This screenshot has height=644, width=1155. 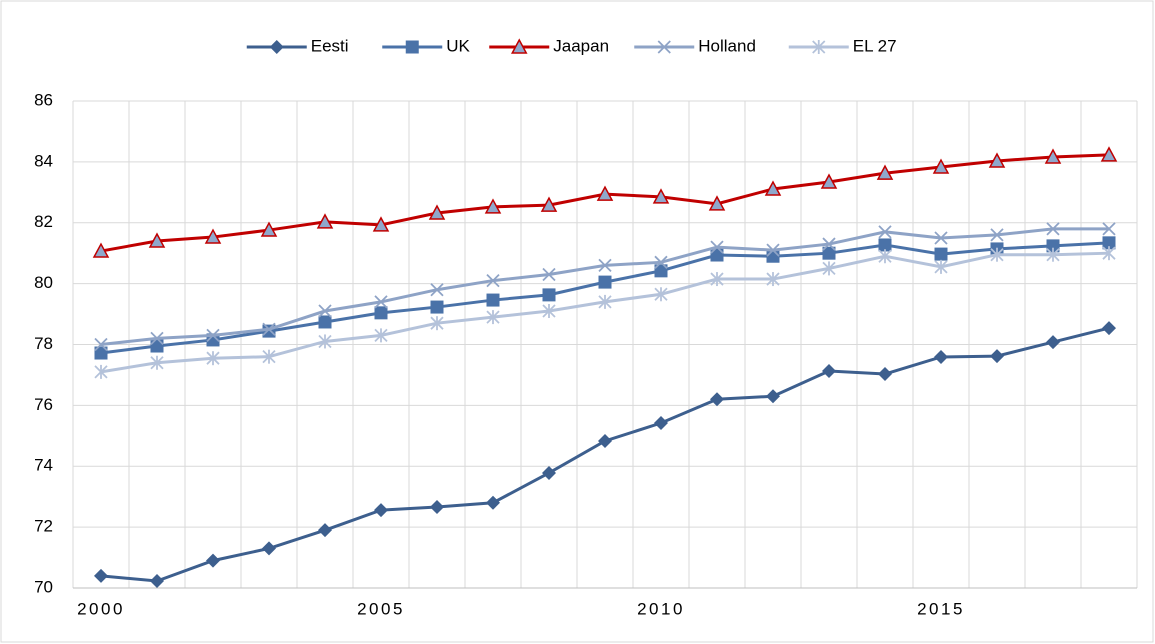 What do you see at coordinates (101, 608) in the screenshot?
I see `x-tick-label: 2000` at bounding box center [101, 608].